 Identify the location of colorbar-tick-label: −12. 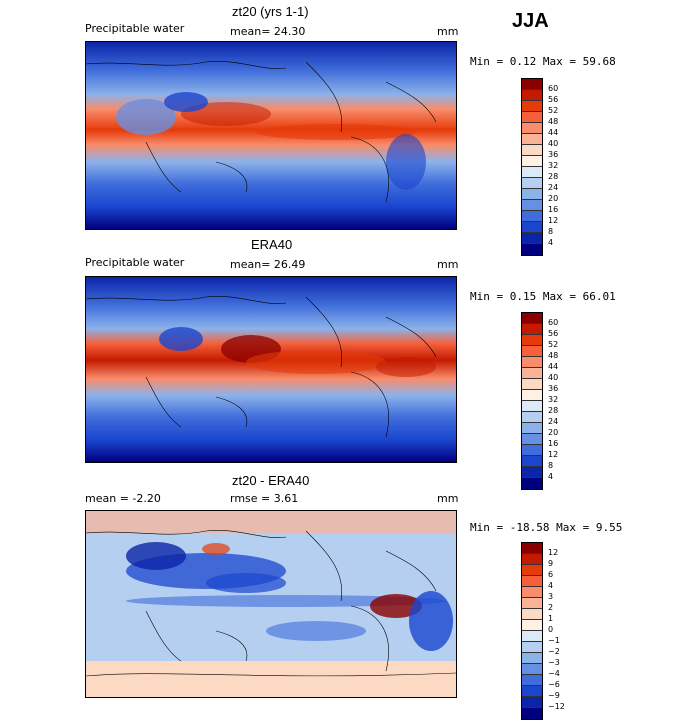
(556, 706).